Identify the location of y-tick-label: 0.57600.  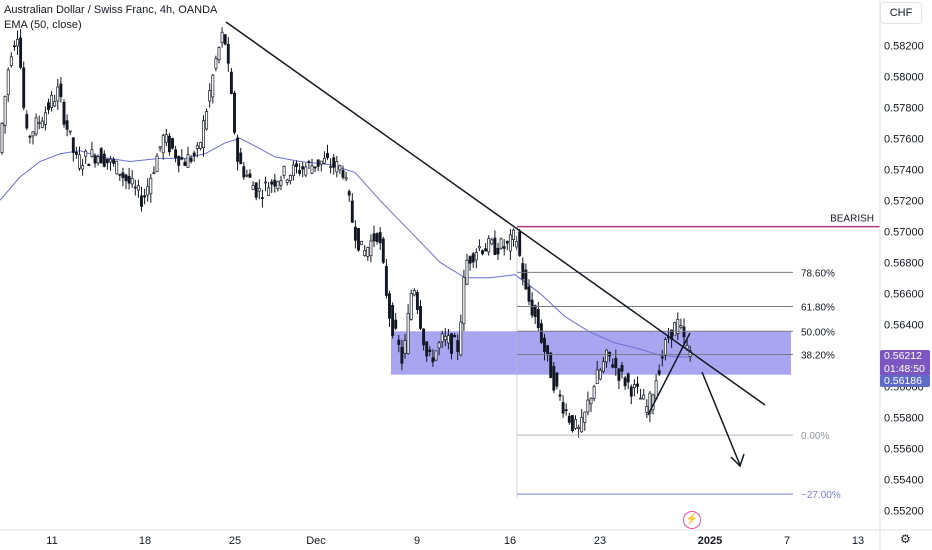
(904, 139).